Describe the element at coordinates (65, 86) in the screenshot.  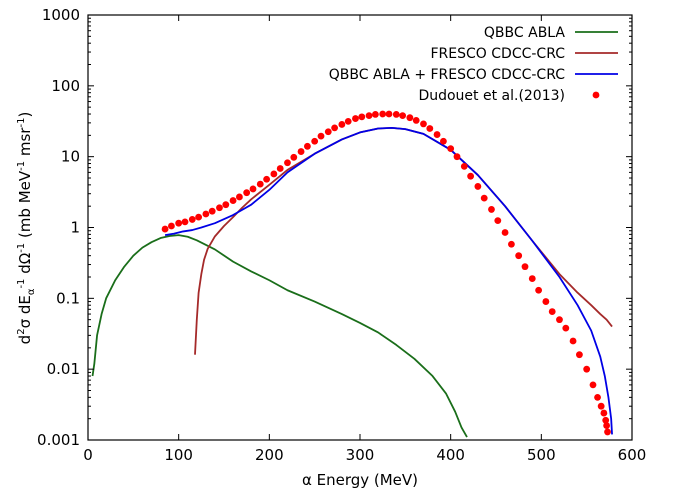
I see `y-tick-label: 100` at that location.